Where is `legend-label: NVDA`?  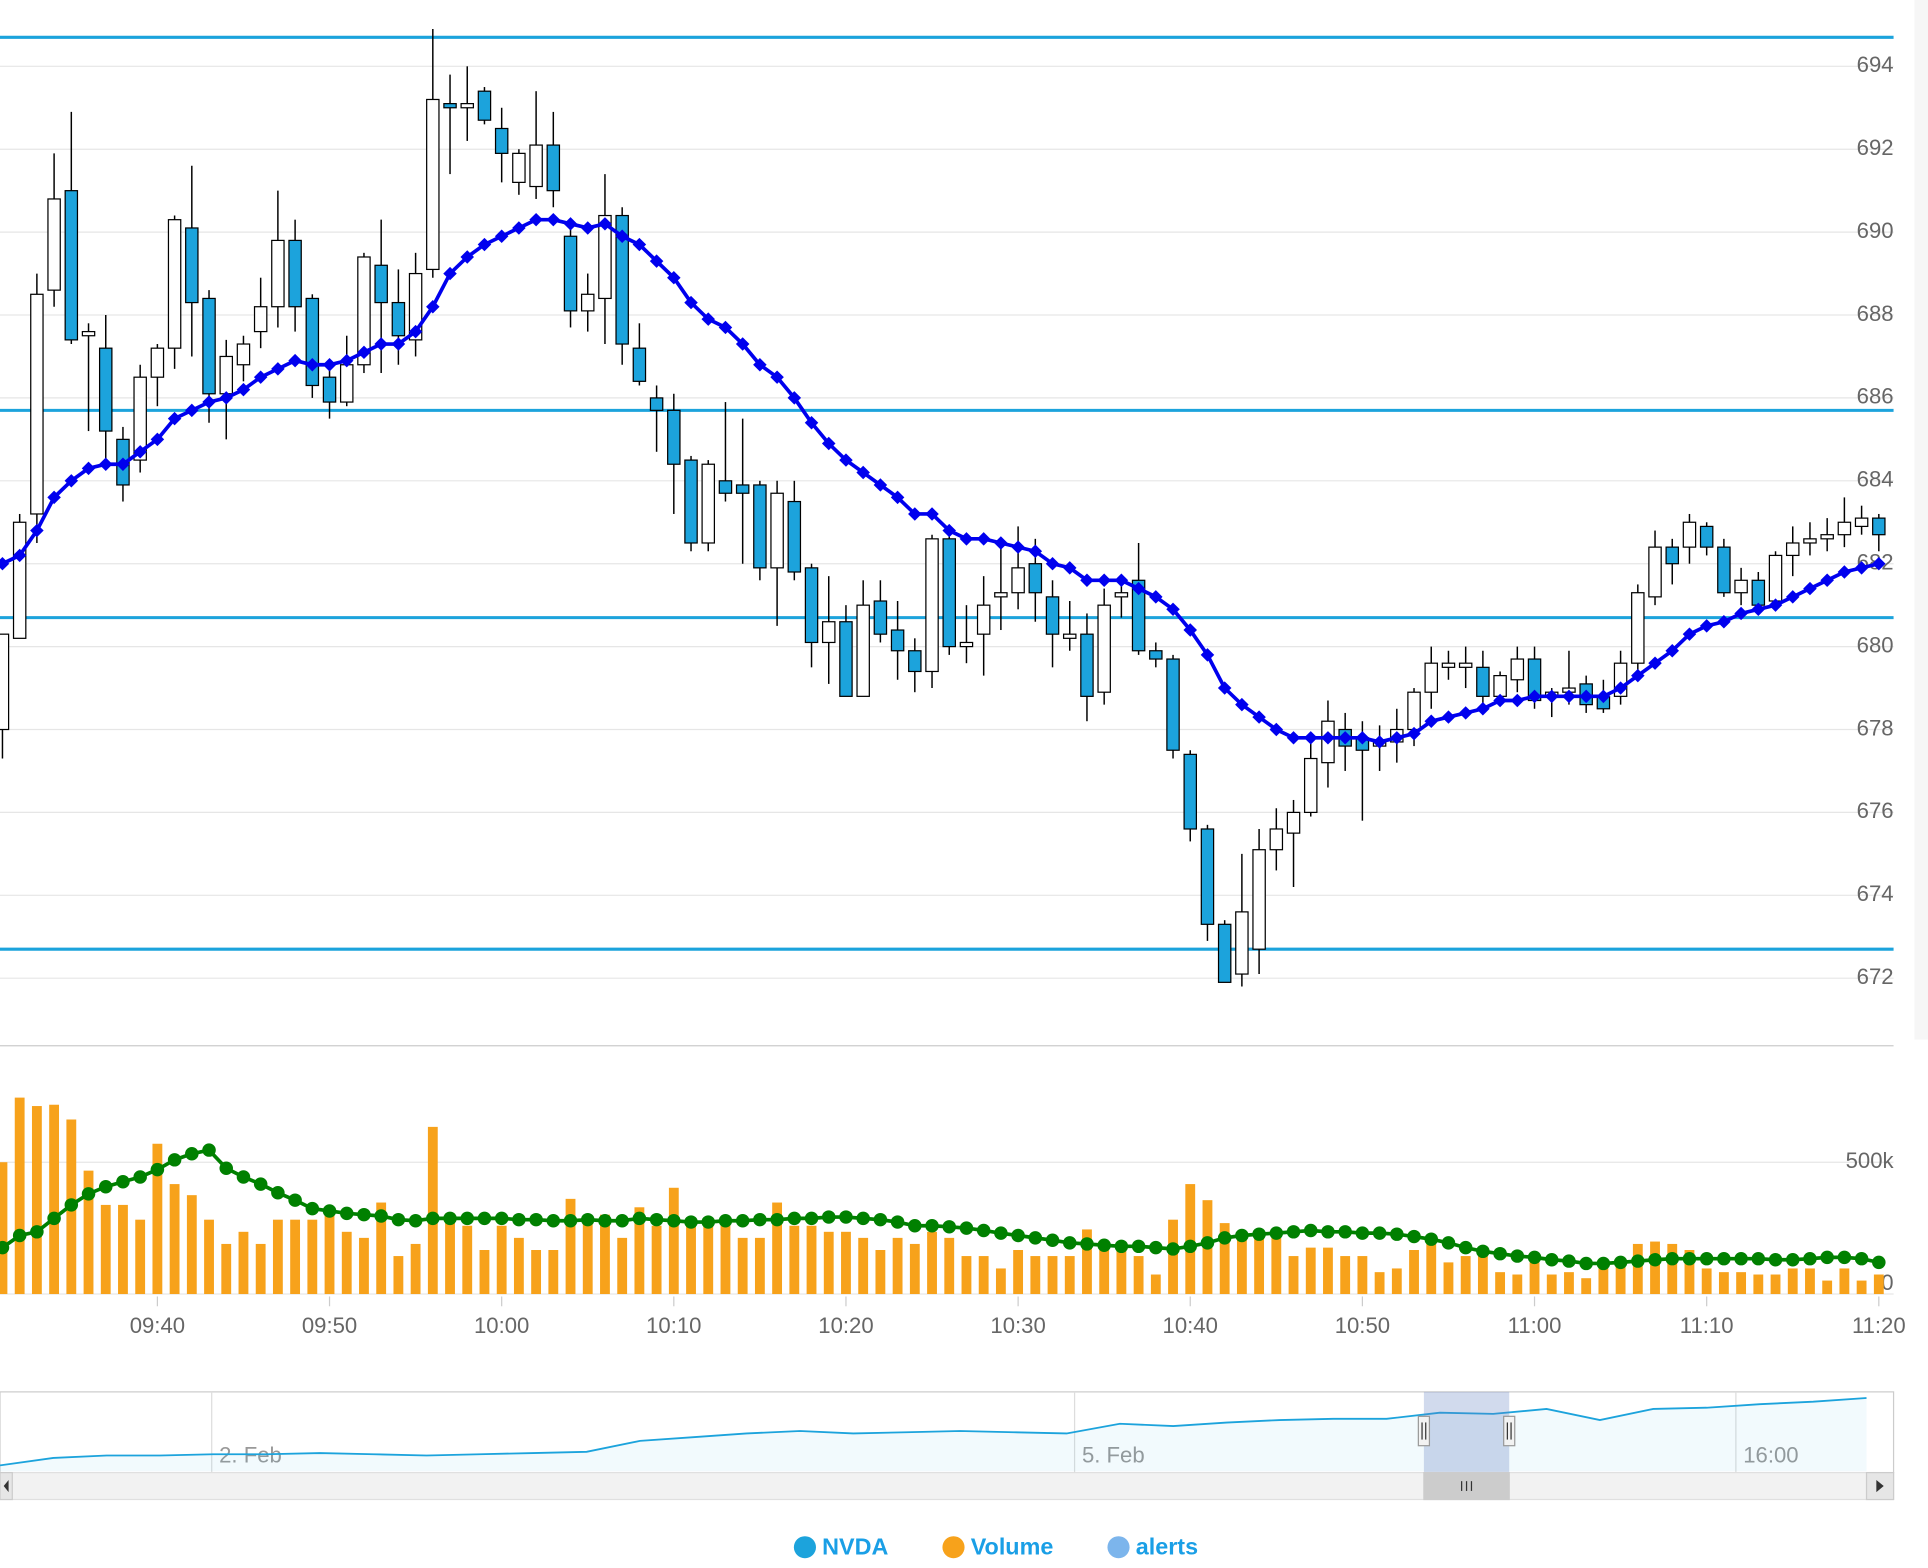
legend-label: NVDA is located at coordinates (855, 1547).